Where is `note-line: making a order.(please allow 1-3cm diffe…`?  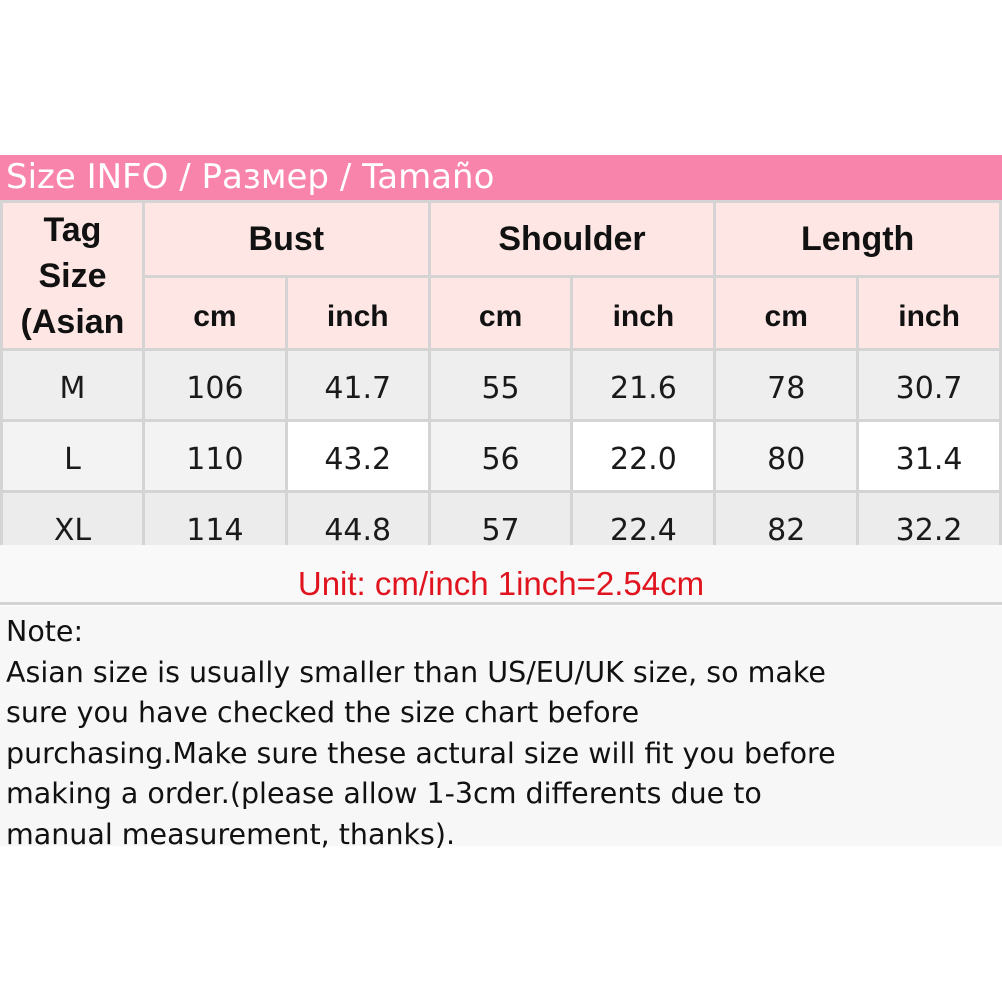
note-line: making a order.(please allow 1-3cm diffe… is located at coordinates (384, 793).